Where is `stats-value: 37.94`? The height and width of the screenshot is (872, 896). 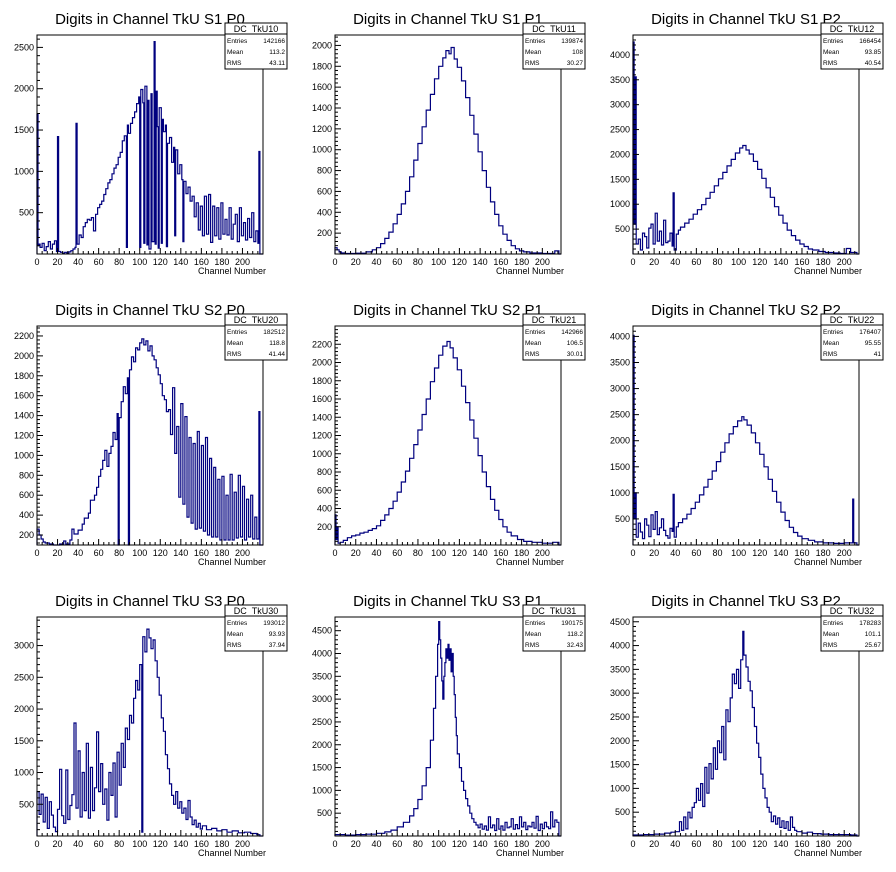
stats-value: 37.94 is located at coordinates (277, 645).